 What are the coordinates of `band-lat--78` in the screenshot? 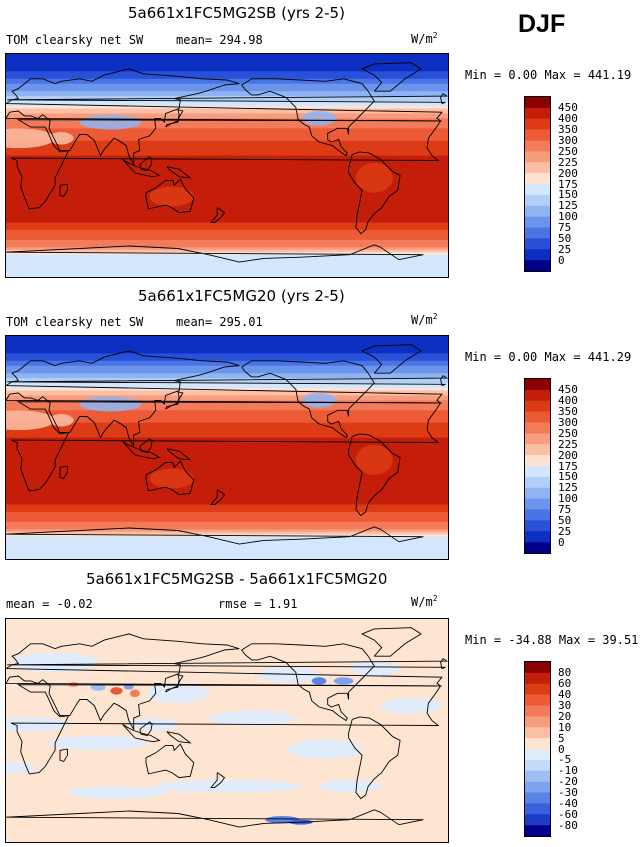 It's located at (227, 264).